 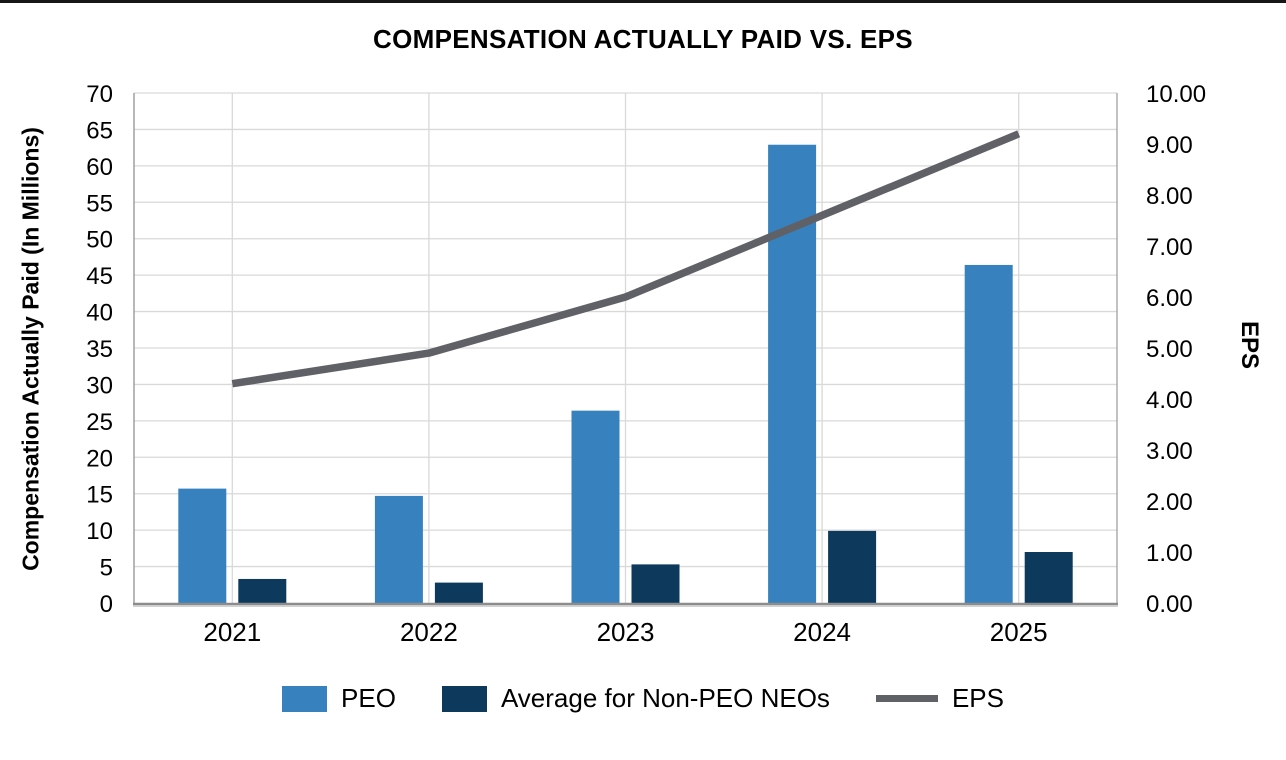 What do you see at coordinates (458, 592) in the screenshot?
I see `bar-non-peo-2022` at bounding box center [458, 592].